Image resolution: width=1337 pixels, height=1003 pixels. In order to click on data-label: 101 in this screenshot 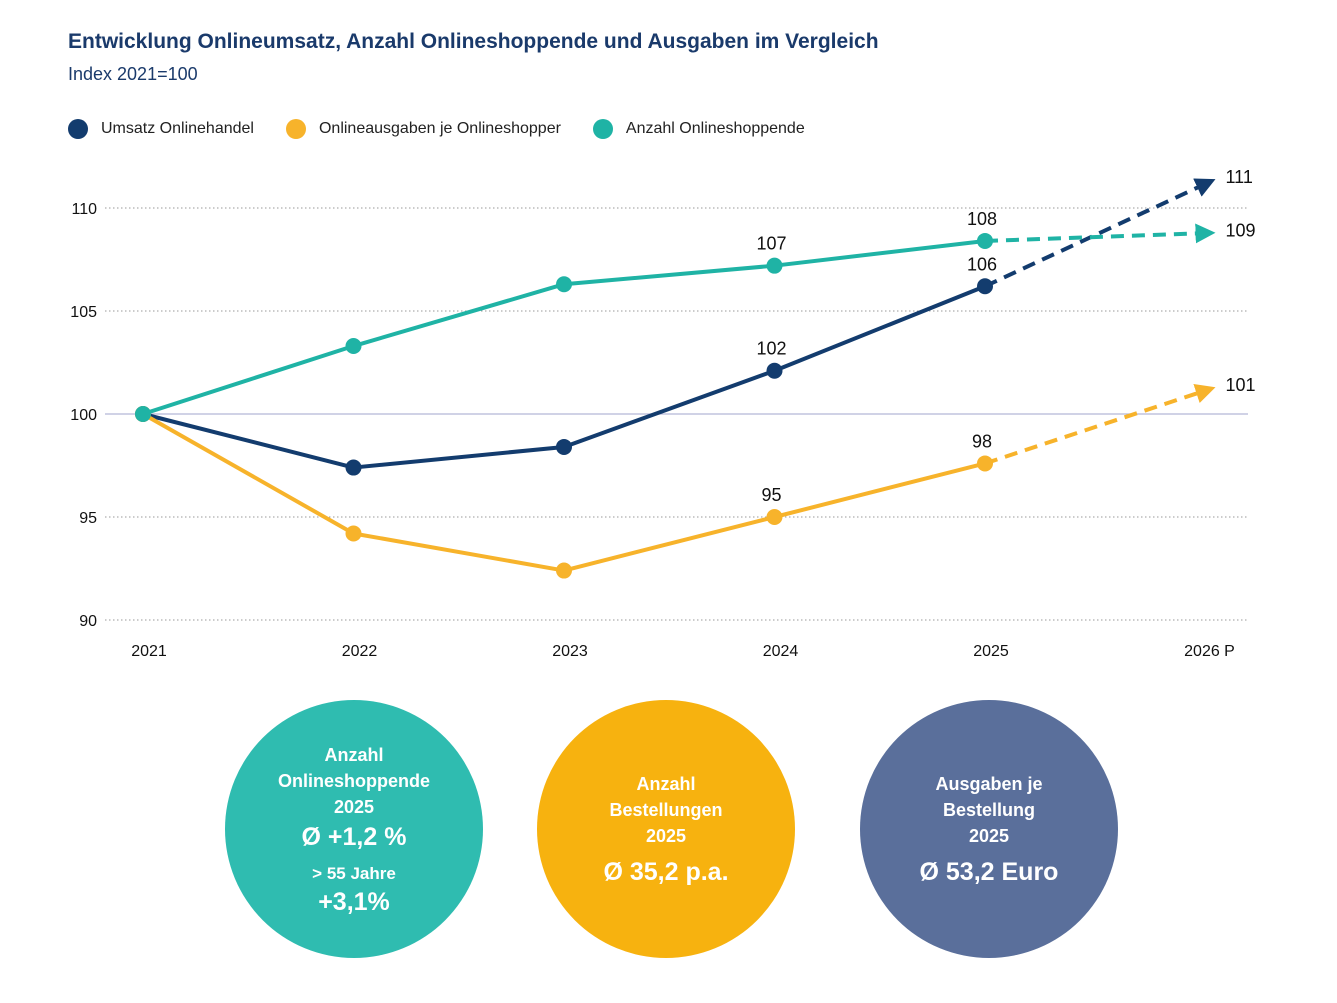, I will do `click(1241, 385)`.